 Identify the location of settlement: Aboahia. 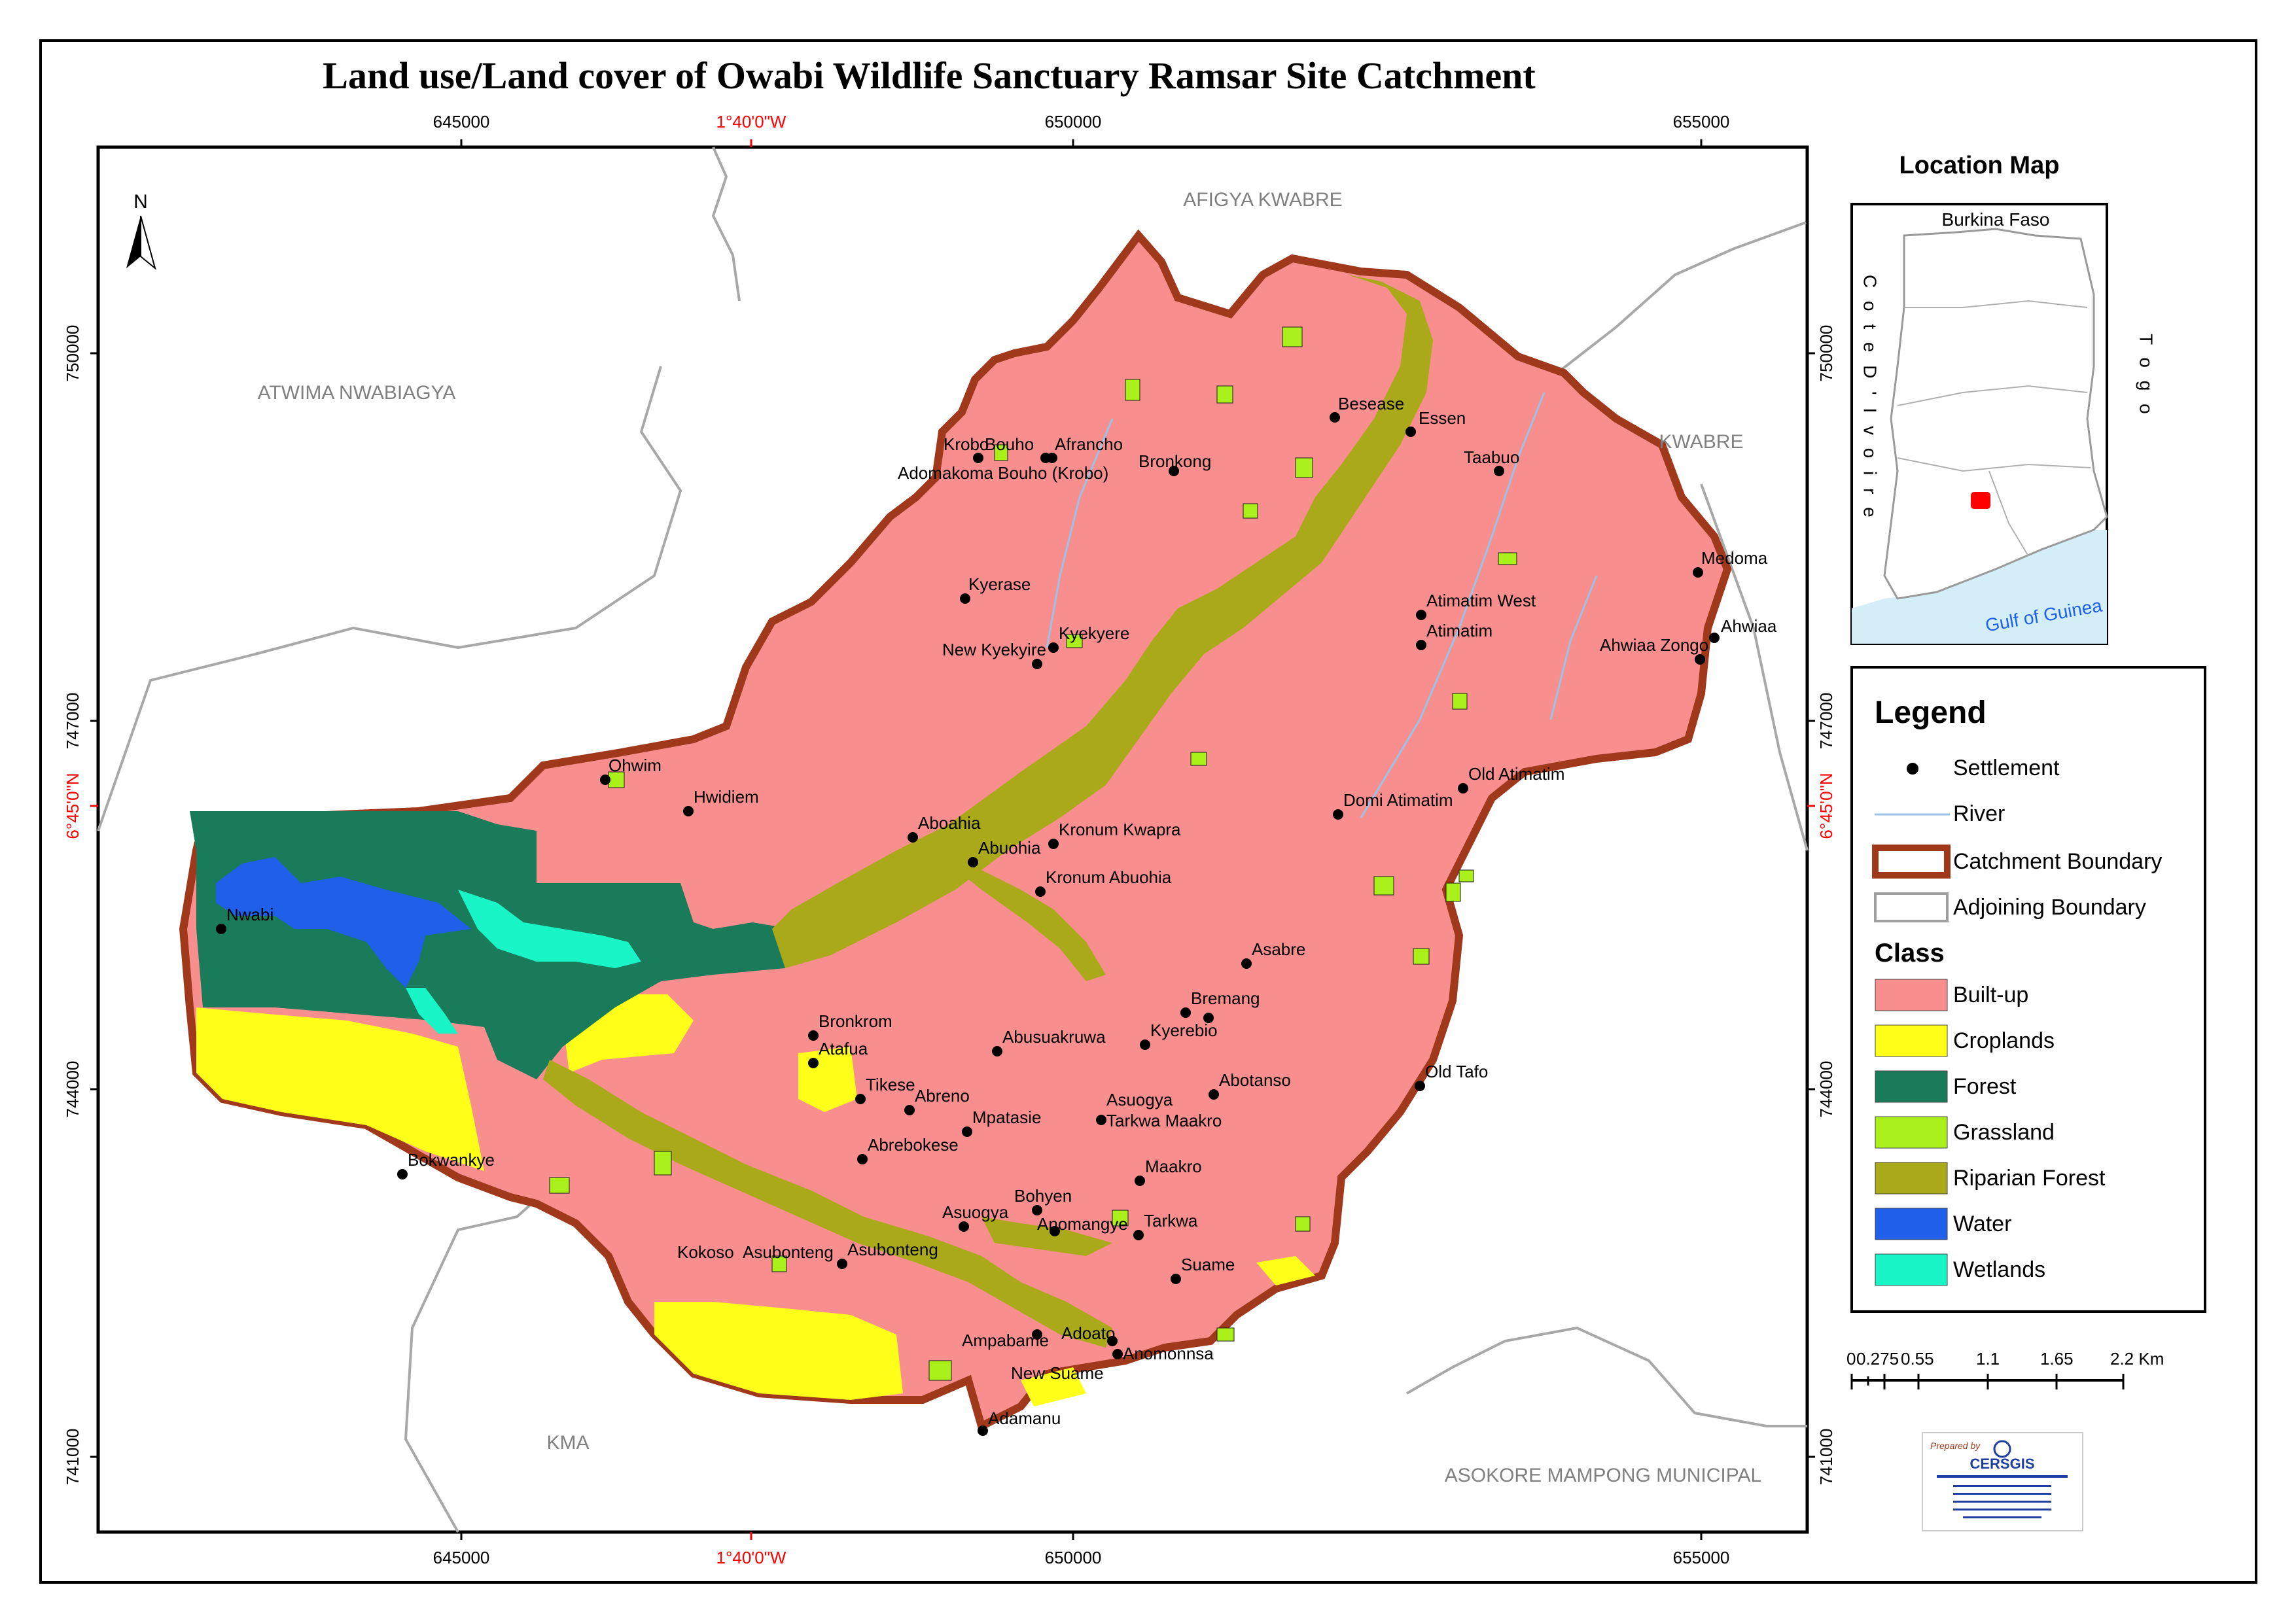
(944, 828).